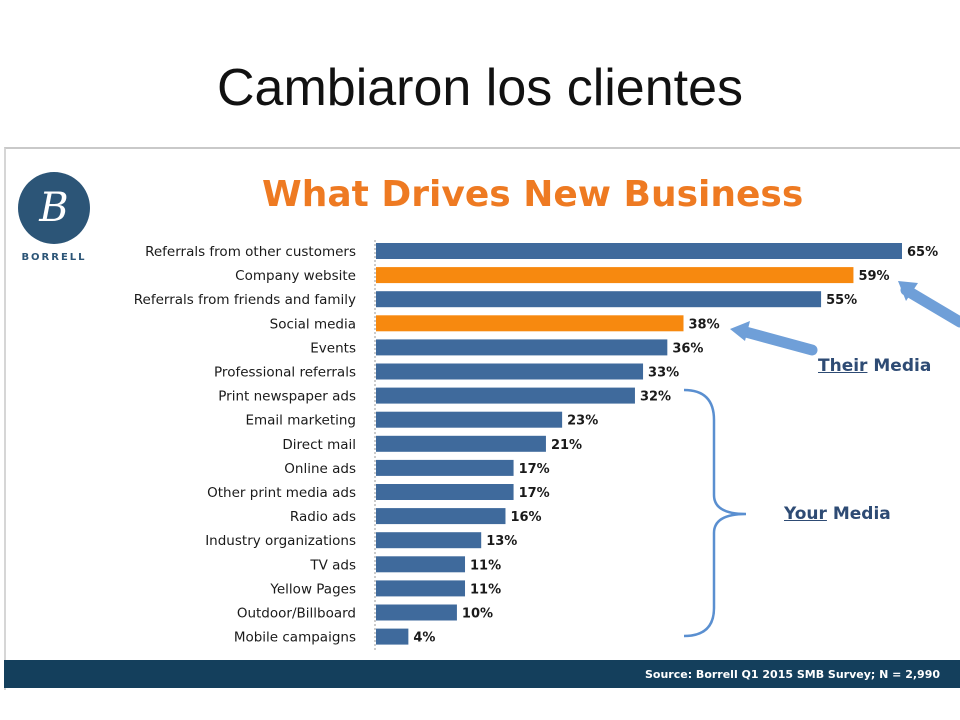 The image size is (960, 720). What do you see at coordinates (424, 638) in the screenshot?
I see `value-label-16: 4%` at bounding box center [424, 638].